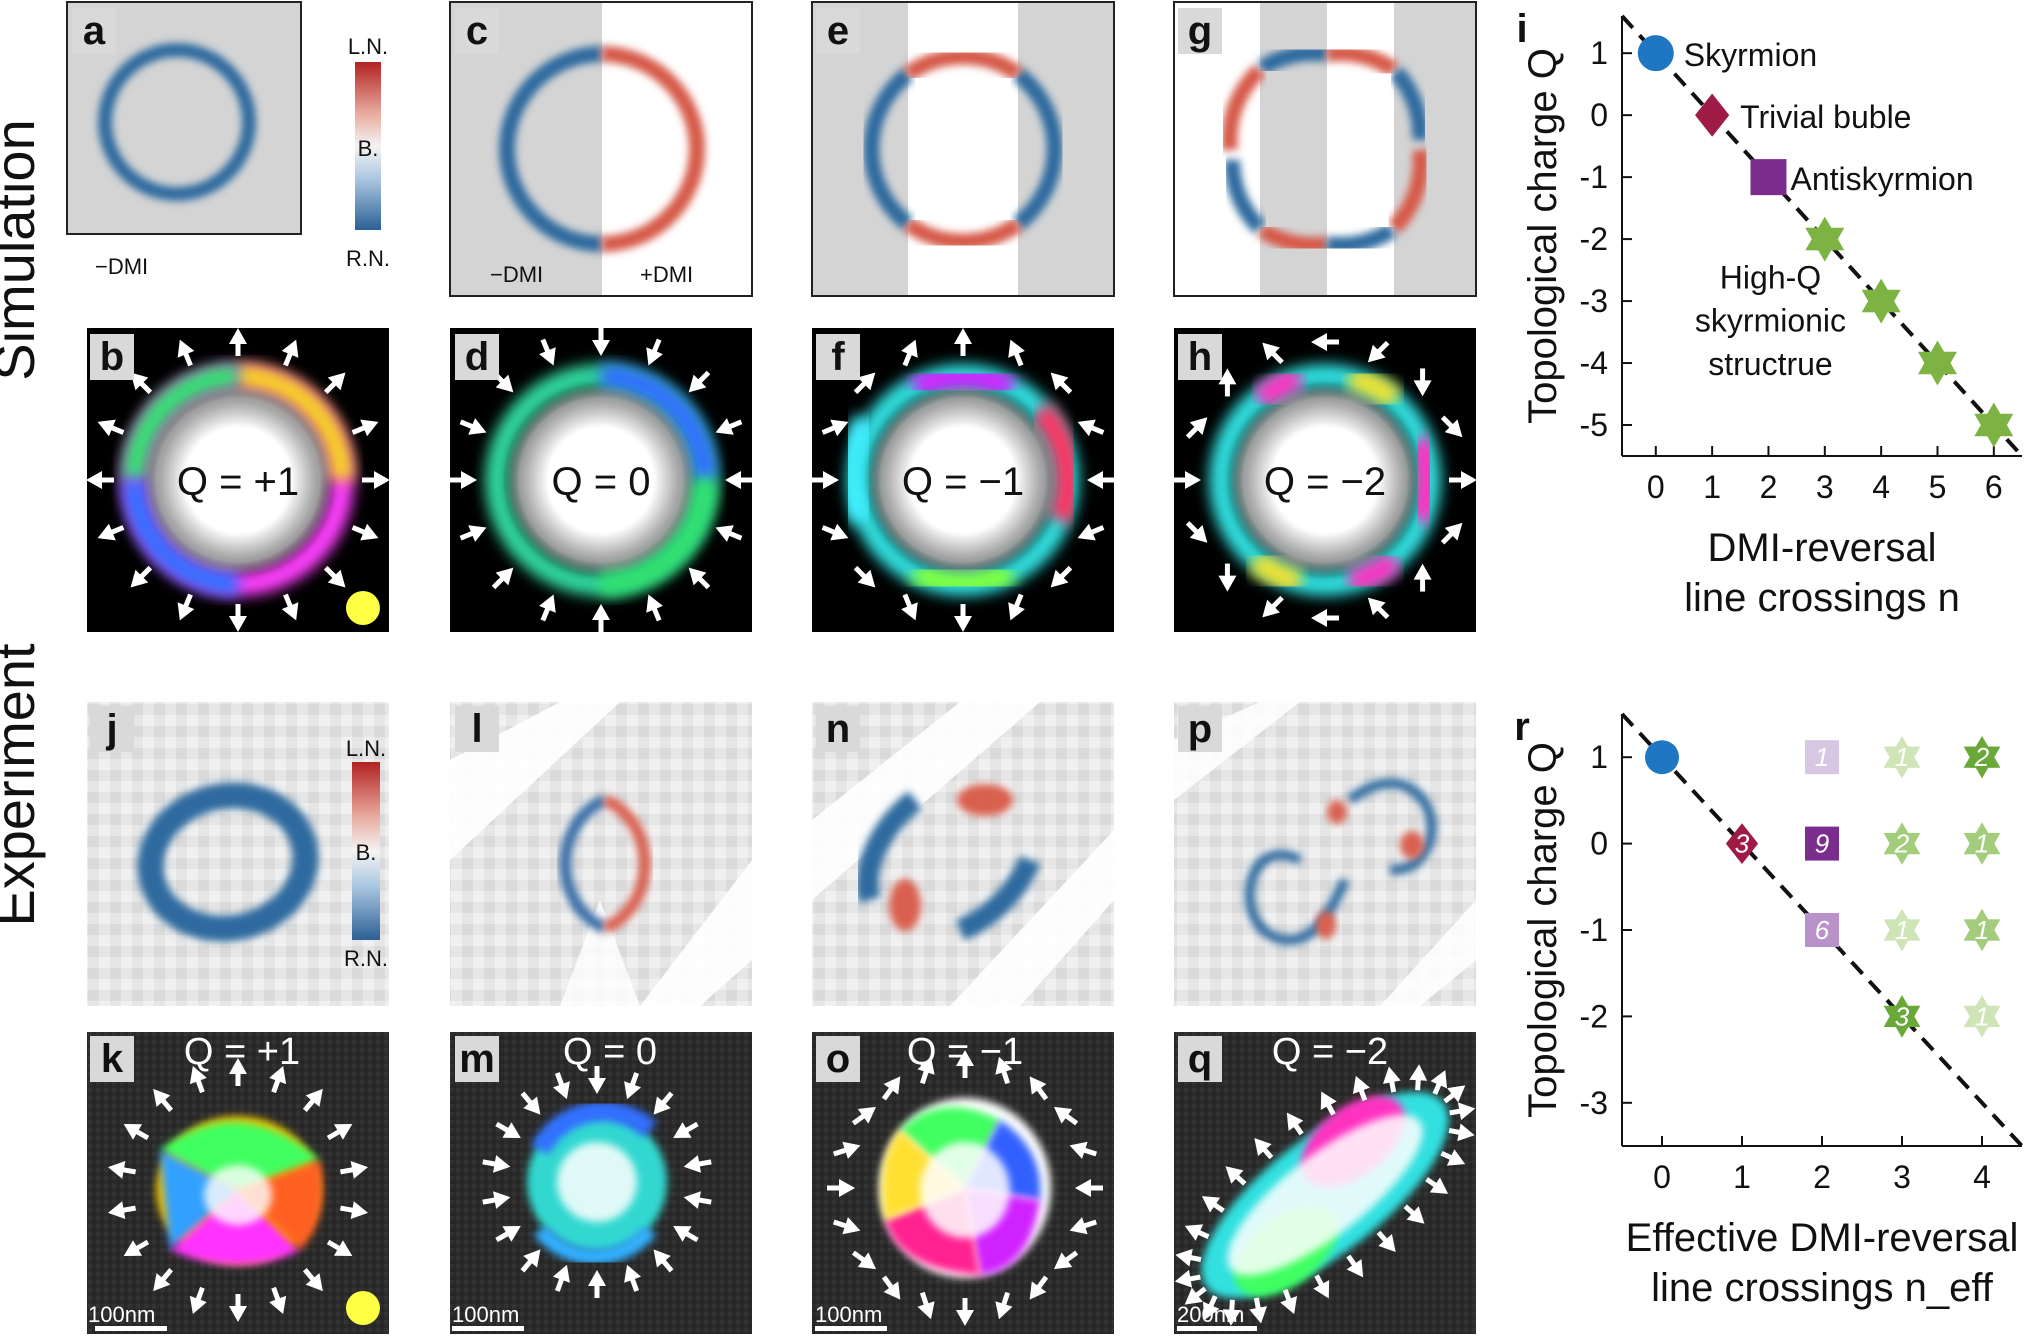 The width and height of the screenshot is (2043, 1338). I want to click on dmi-label-c-minus: −DMI, so click(516, 274).